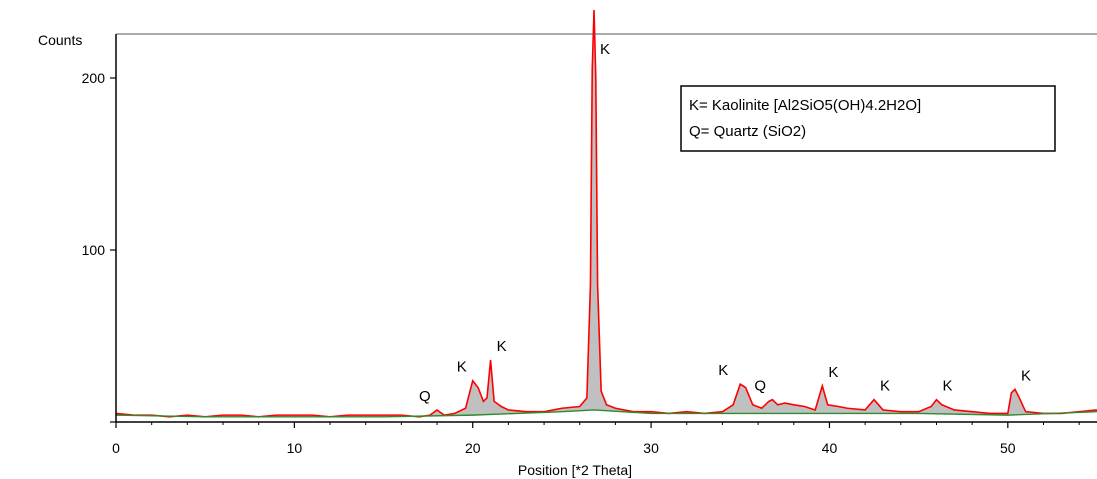 This screenshot has width=1097, height=479. Describe the element at coordinates (575, 470) in the screenshot. I see `x-axis-title: Position [*2 Theta]` at that location.